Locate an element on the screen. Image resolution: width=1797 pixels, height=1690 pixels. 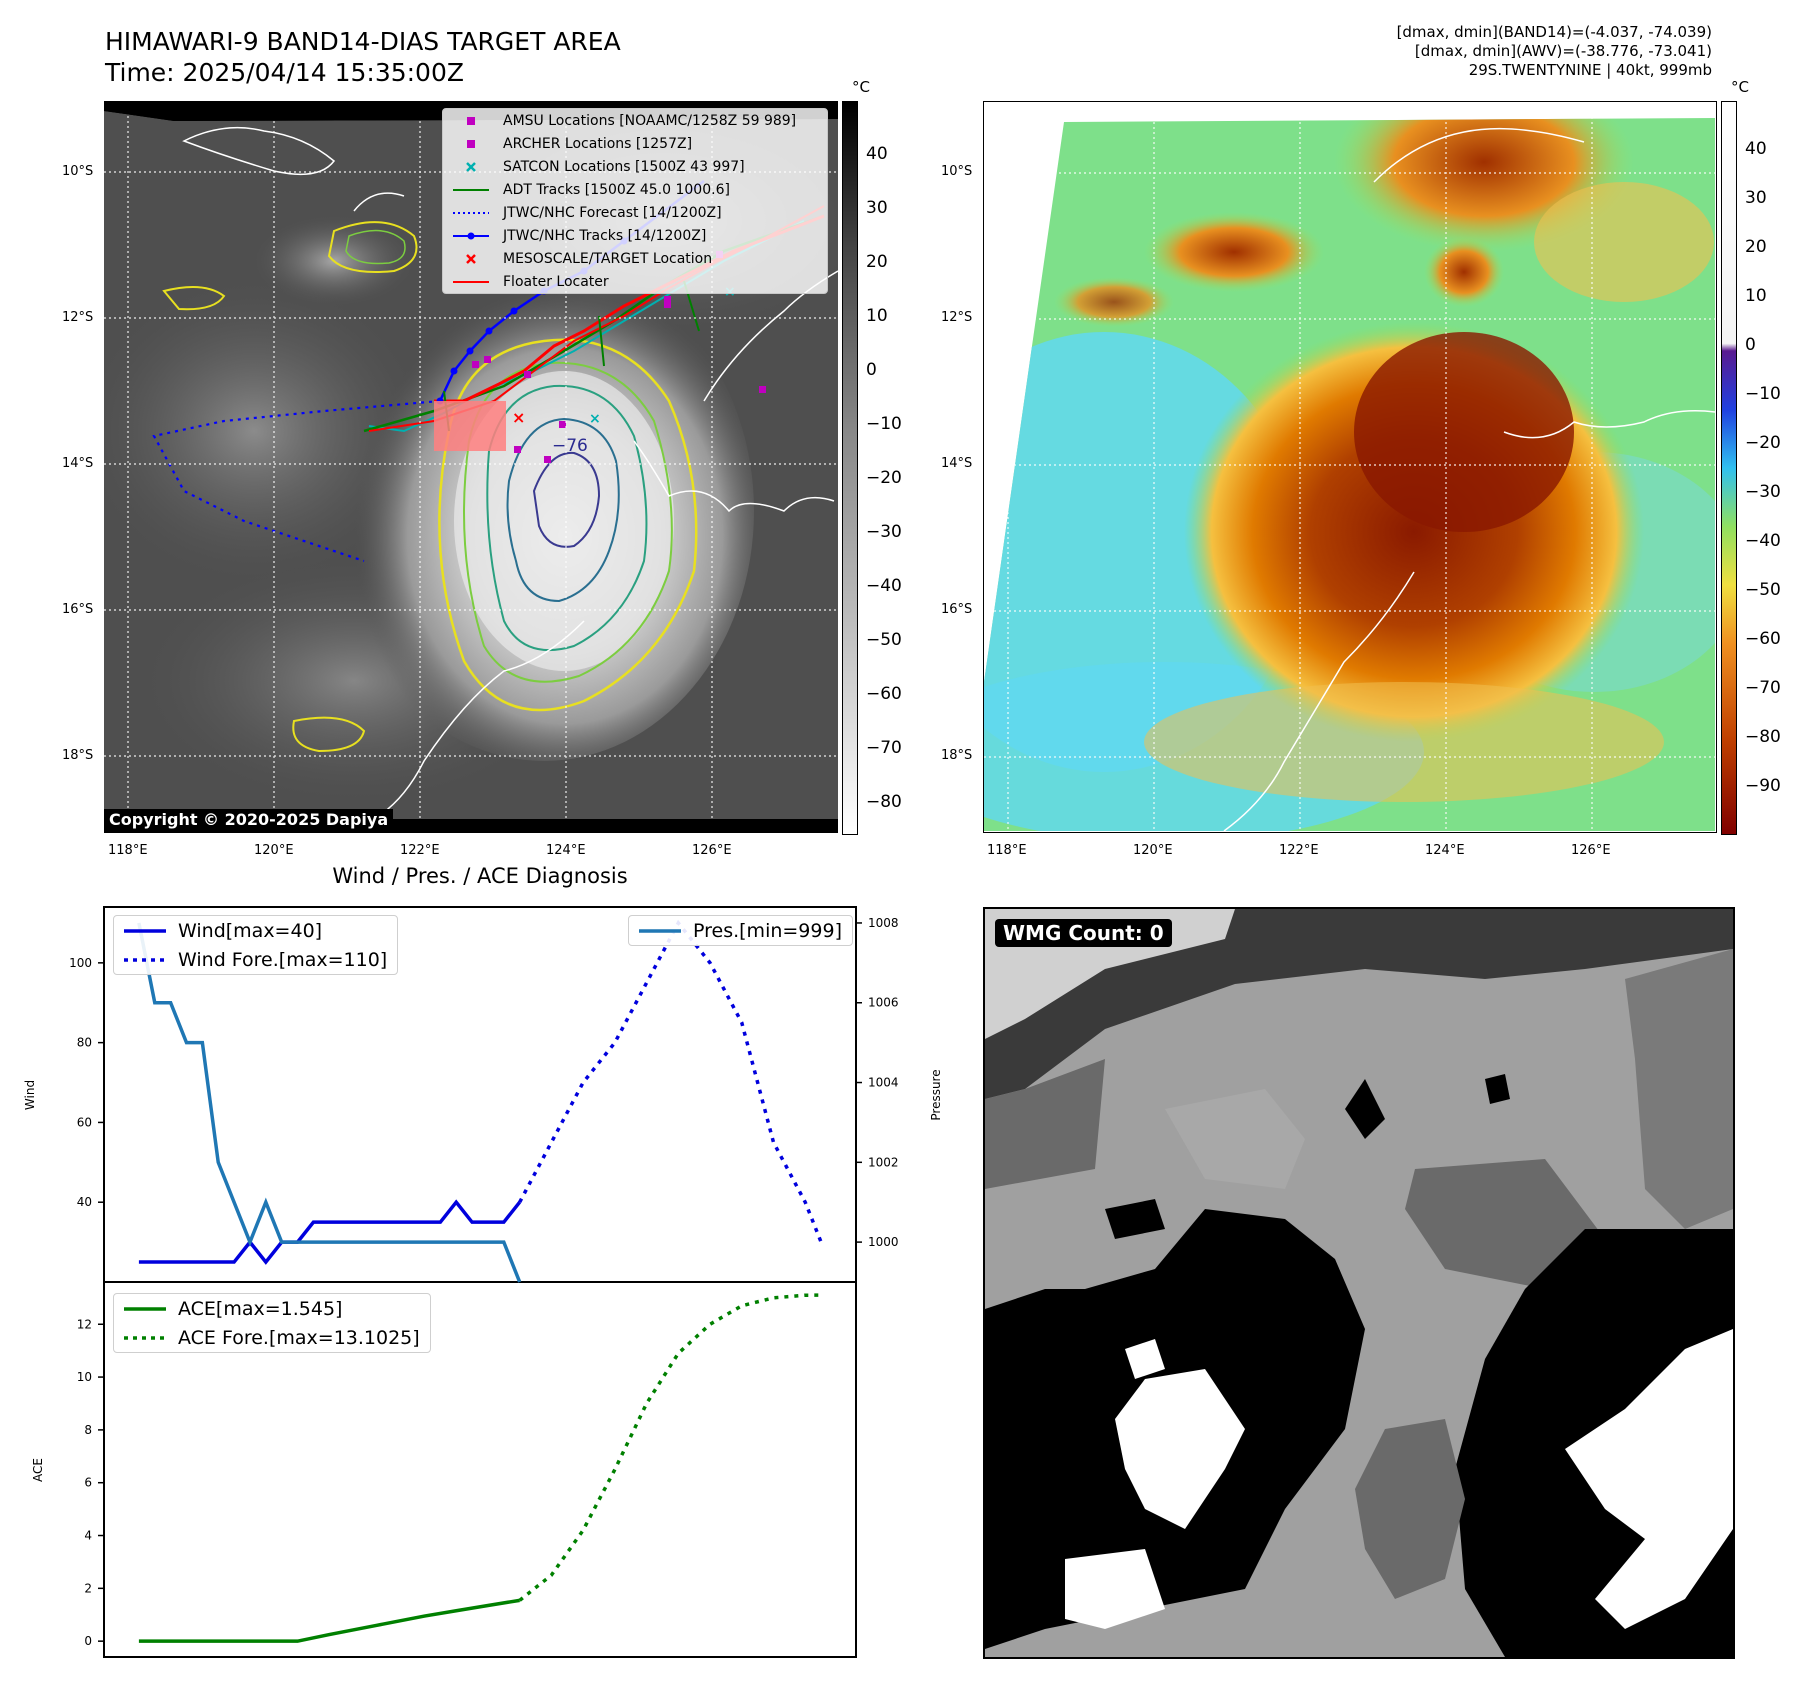
pressure-ytick-label: 1006 is located at coordinates (883, 1003).